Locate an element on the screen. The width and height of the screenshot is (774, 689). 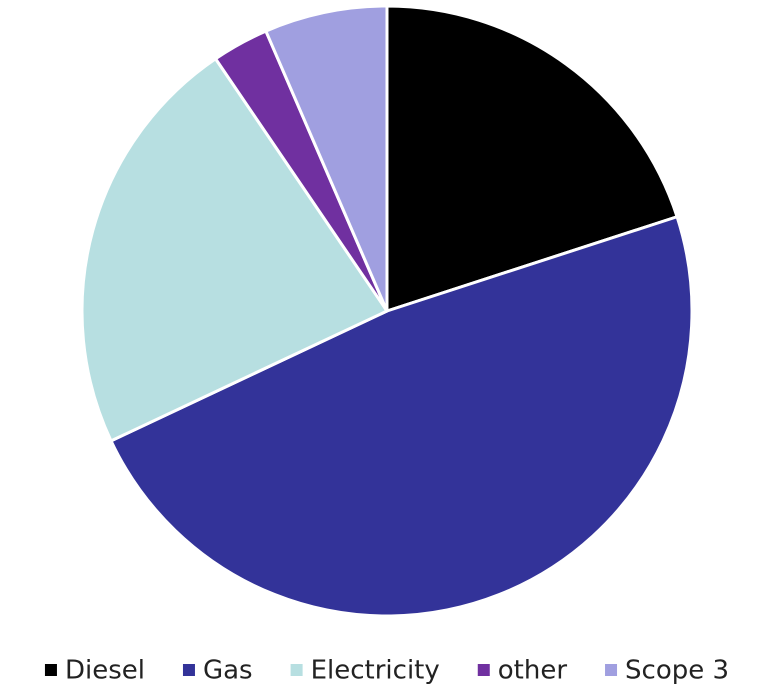
legend-label: Gas is located at coordinates (228, 671).